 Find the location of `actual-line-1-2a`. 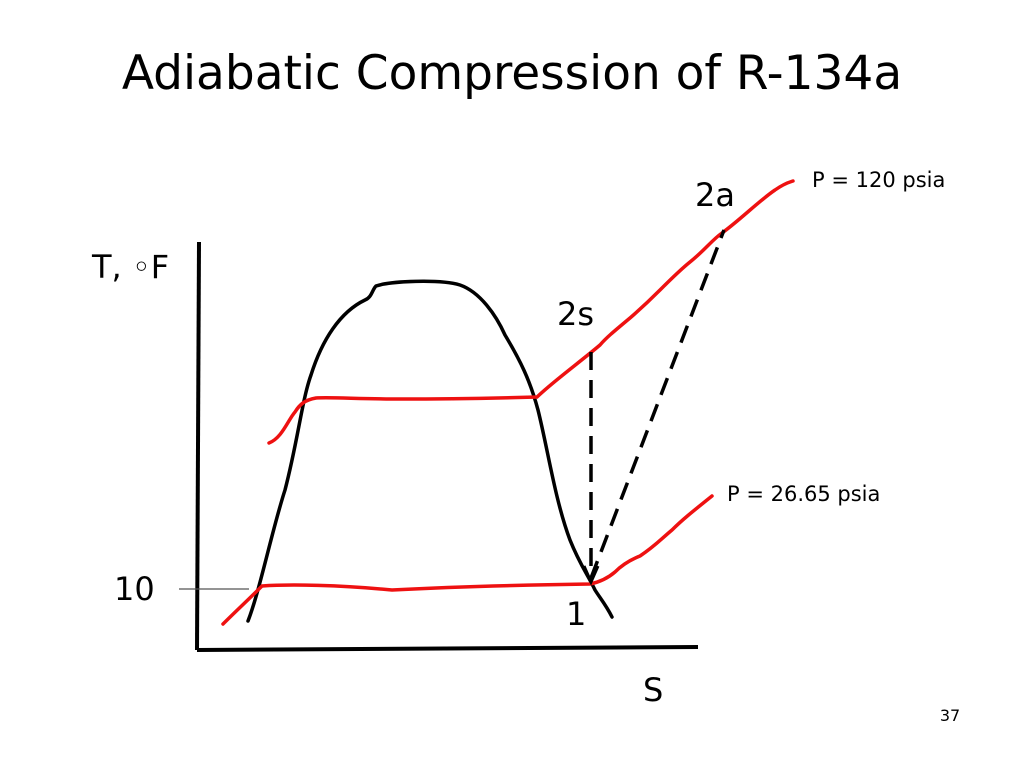

actual-line-1-2a is located at coordinates (657, 404).